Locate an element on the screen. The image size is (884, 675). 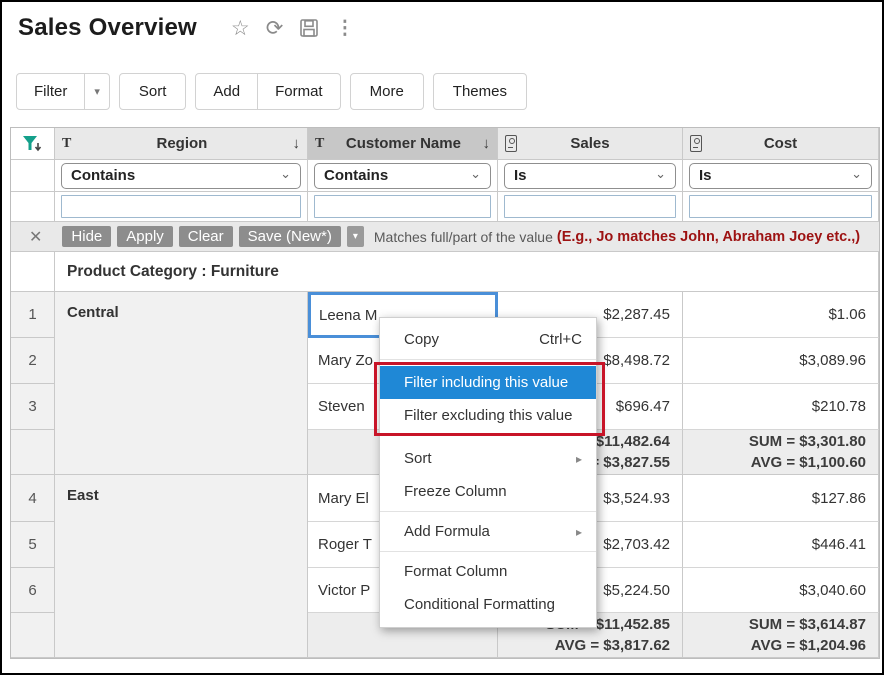
sales-condition-cell: Is ⌄ is located at coordinates (590, 176).